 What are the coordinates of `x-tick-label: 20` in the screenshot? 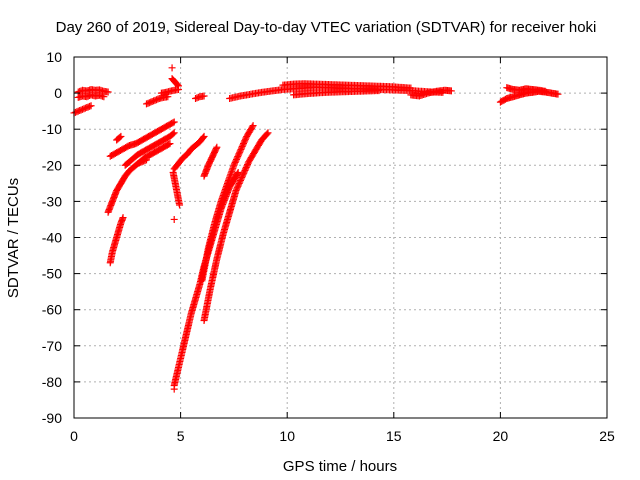 It's located at (501, 436).